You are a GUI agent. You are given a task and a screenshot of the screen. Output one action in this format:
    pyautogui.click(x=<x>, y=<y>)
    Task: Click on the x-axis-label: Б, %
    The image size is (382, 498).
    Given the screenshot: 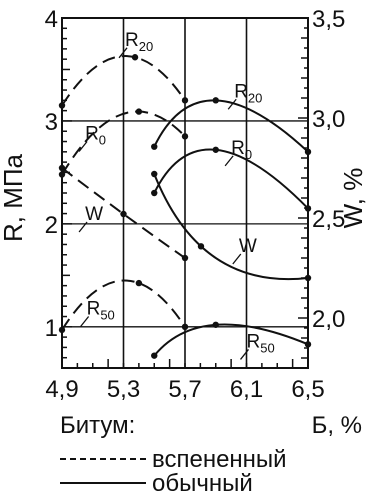 What is the action you would take?
    pyautogui.click(x=336, y=425)
    